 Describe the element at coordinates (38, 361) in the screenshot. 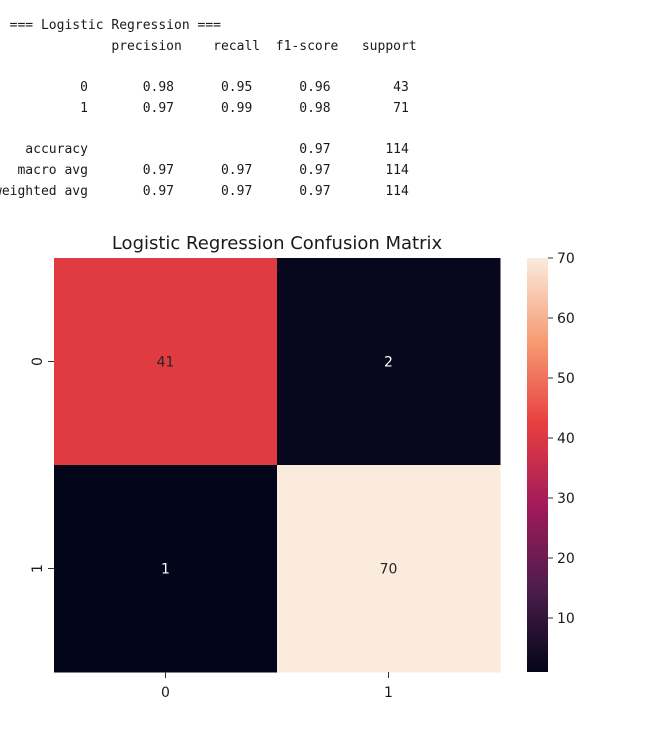

I see `y-tick-label-0: 0` at that location.